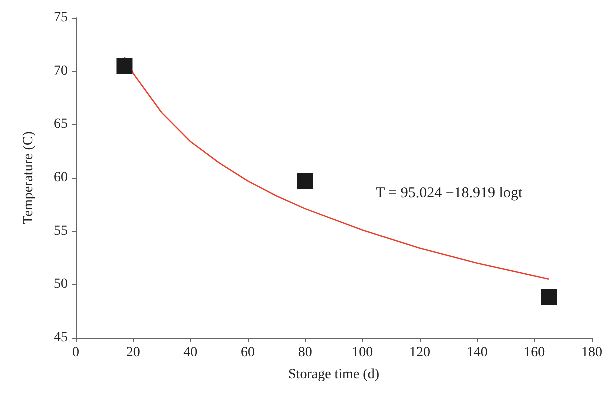 Image resolution: width=616 pixels, height=402 pixels. Describe the element at coordinates (61, 18) in the screenshot. I see `y-tick-label: 75` at that location.